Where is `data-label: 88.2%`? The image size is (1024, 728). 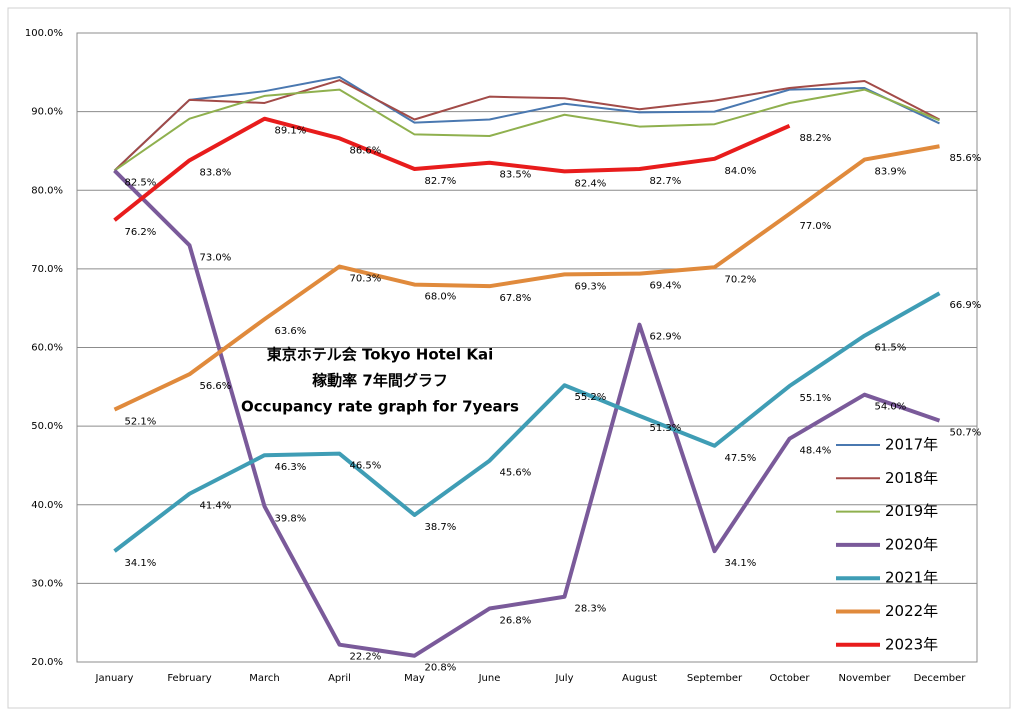 data-label: 88.2% is located at coordinates (816, 138).